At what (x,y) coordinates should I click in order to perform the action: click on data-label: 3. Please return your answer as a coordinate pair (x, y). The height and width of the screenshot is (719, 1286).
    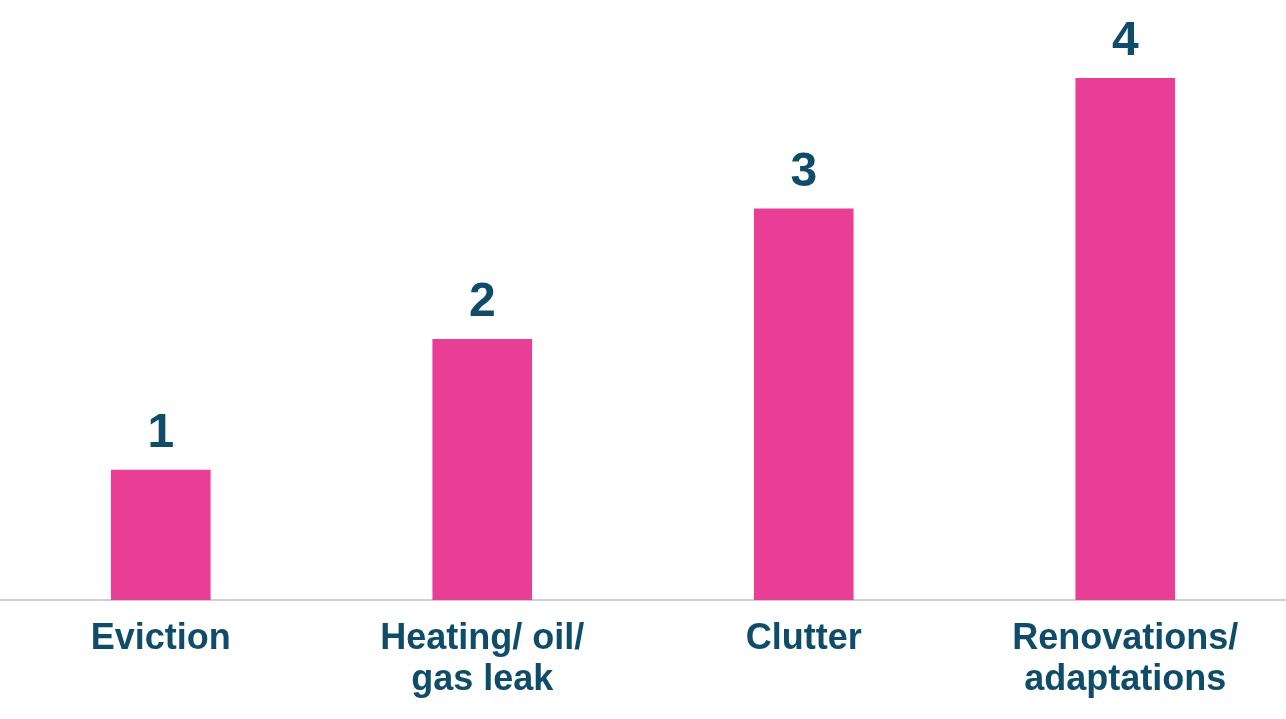
    Looking at the image, I should click on (804, 169).